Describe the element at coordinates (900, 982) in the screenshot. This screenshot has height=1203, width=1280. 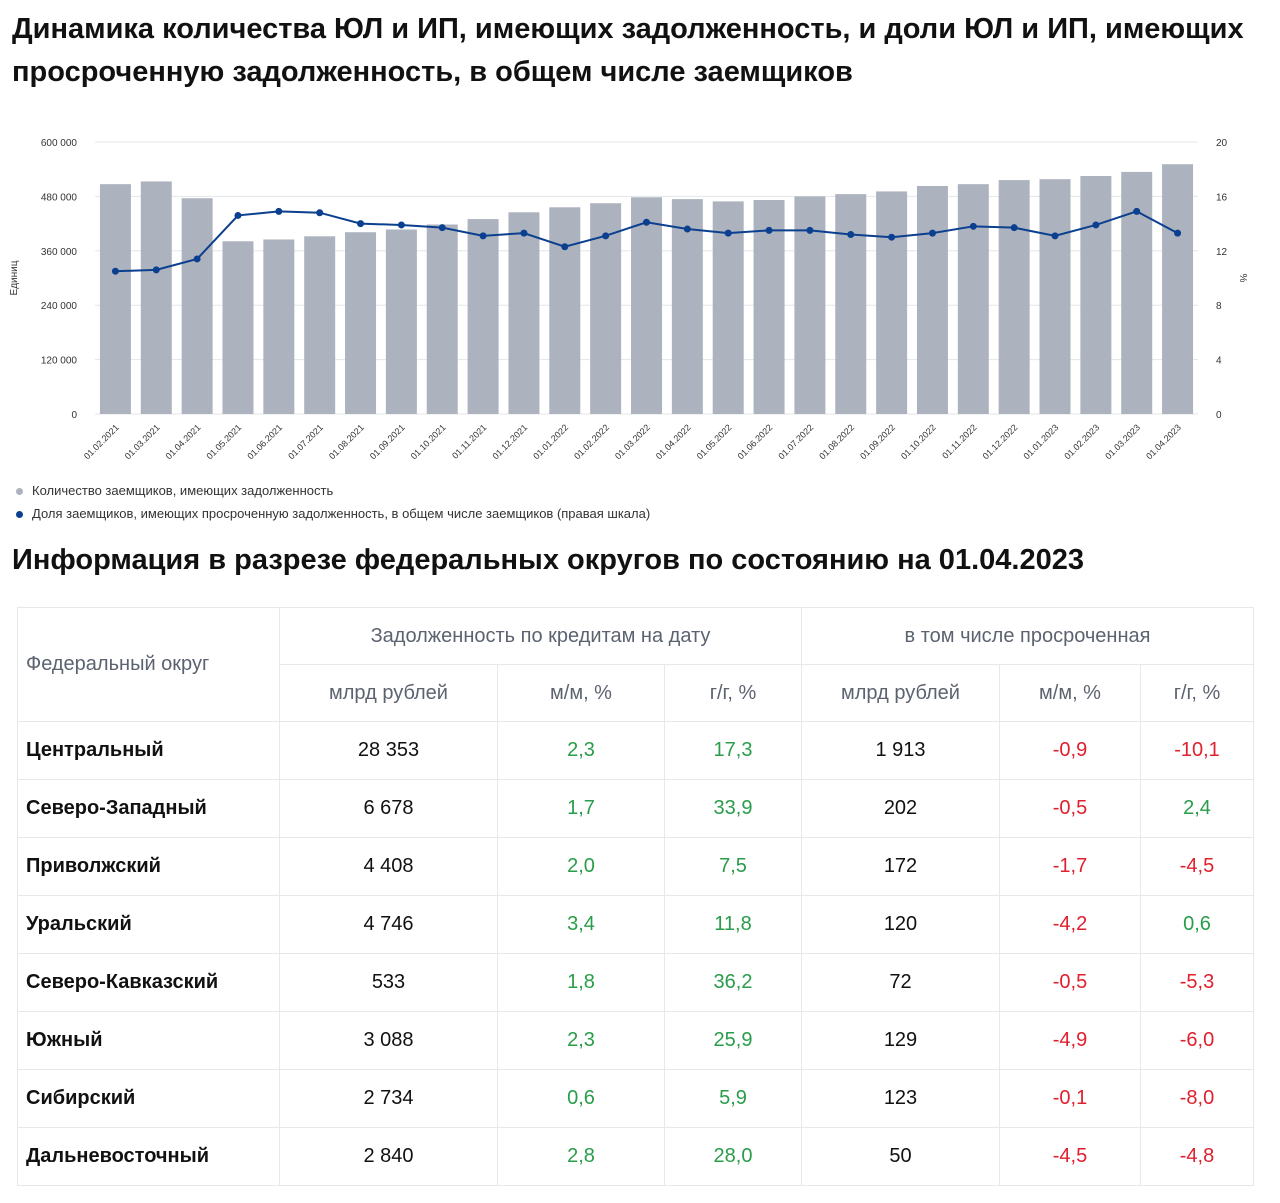
I see `cell-value: 72` at that location.